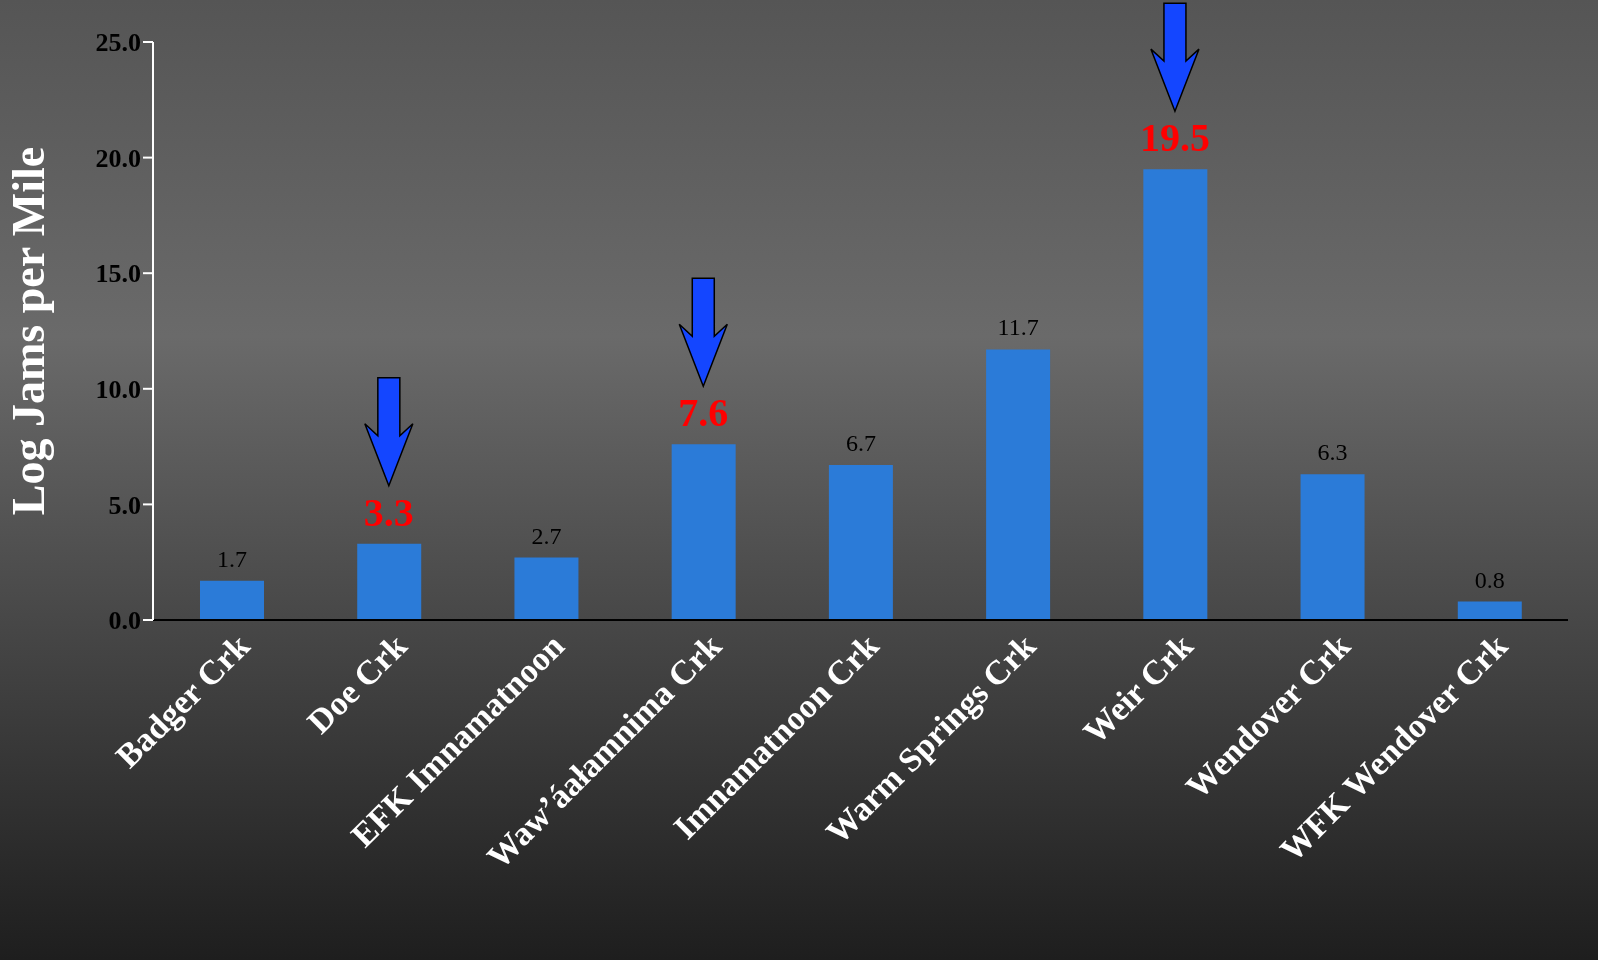  I want to click on y-tick-label: 20.0, so click(118, 158).